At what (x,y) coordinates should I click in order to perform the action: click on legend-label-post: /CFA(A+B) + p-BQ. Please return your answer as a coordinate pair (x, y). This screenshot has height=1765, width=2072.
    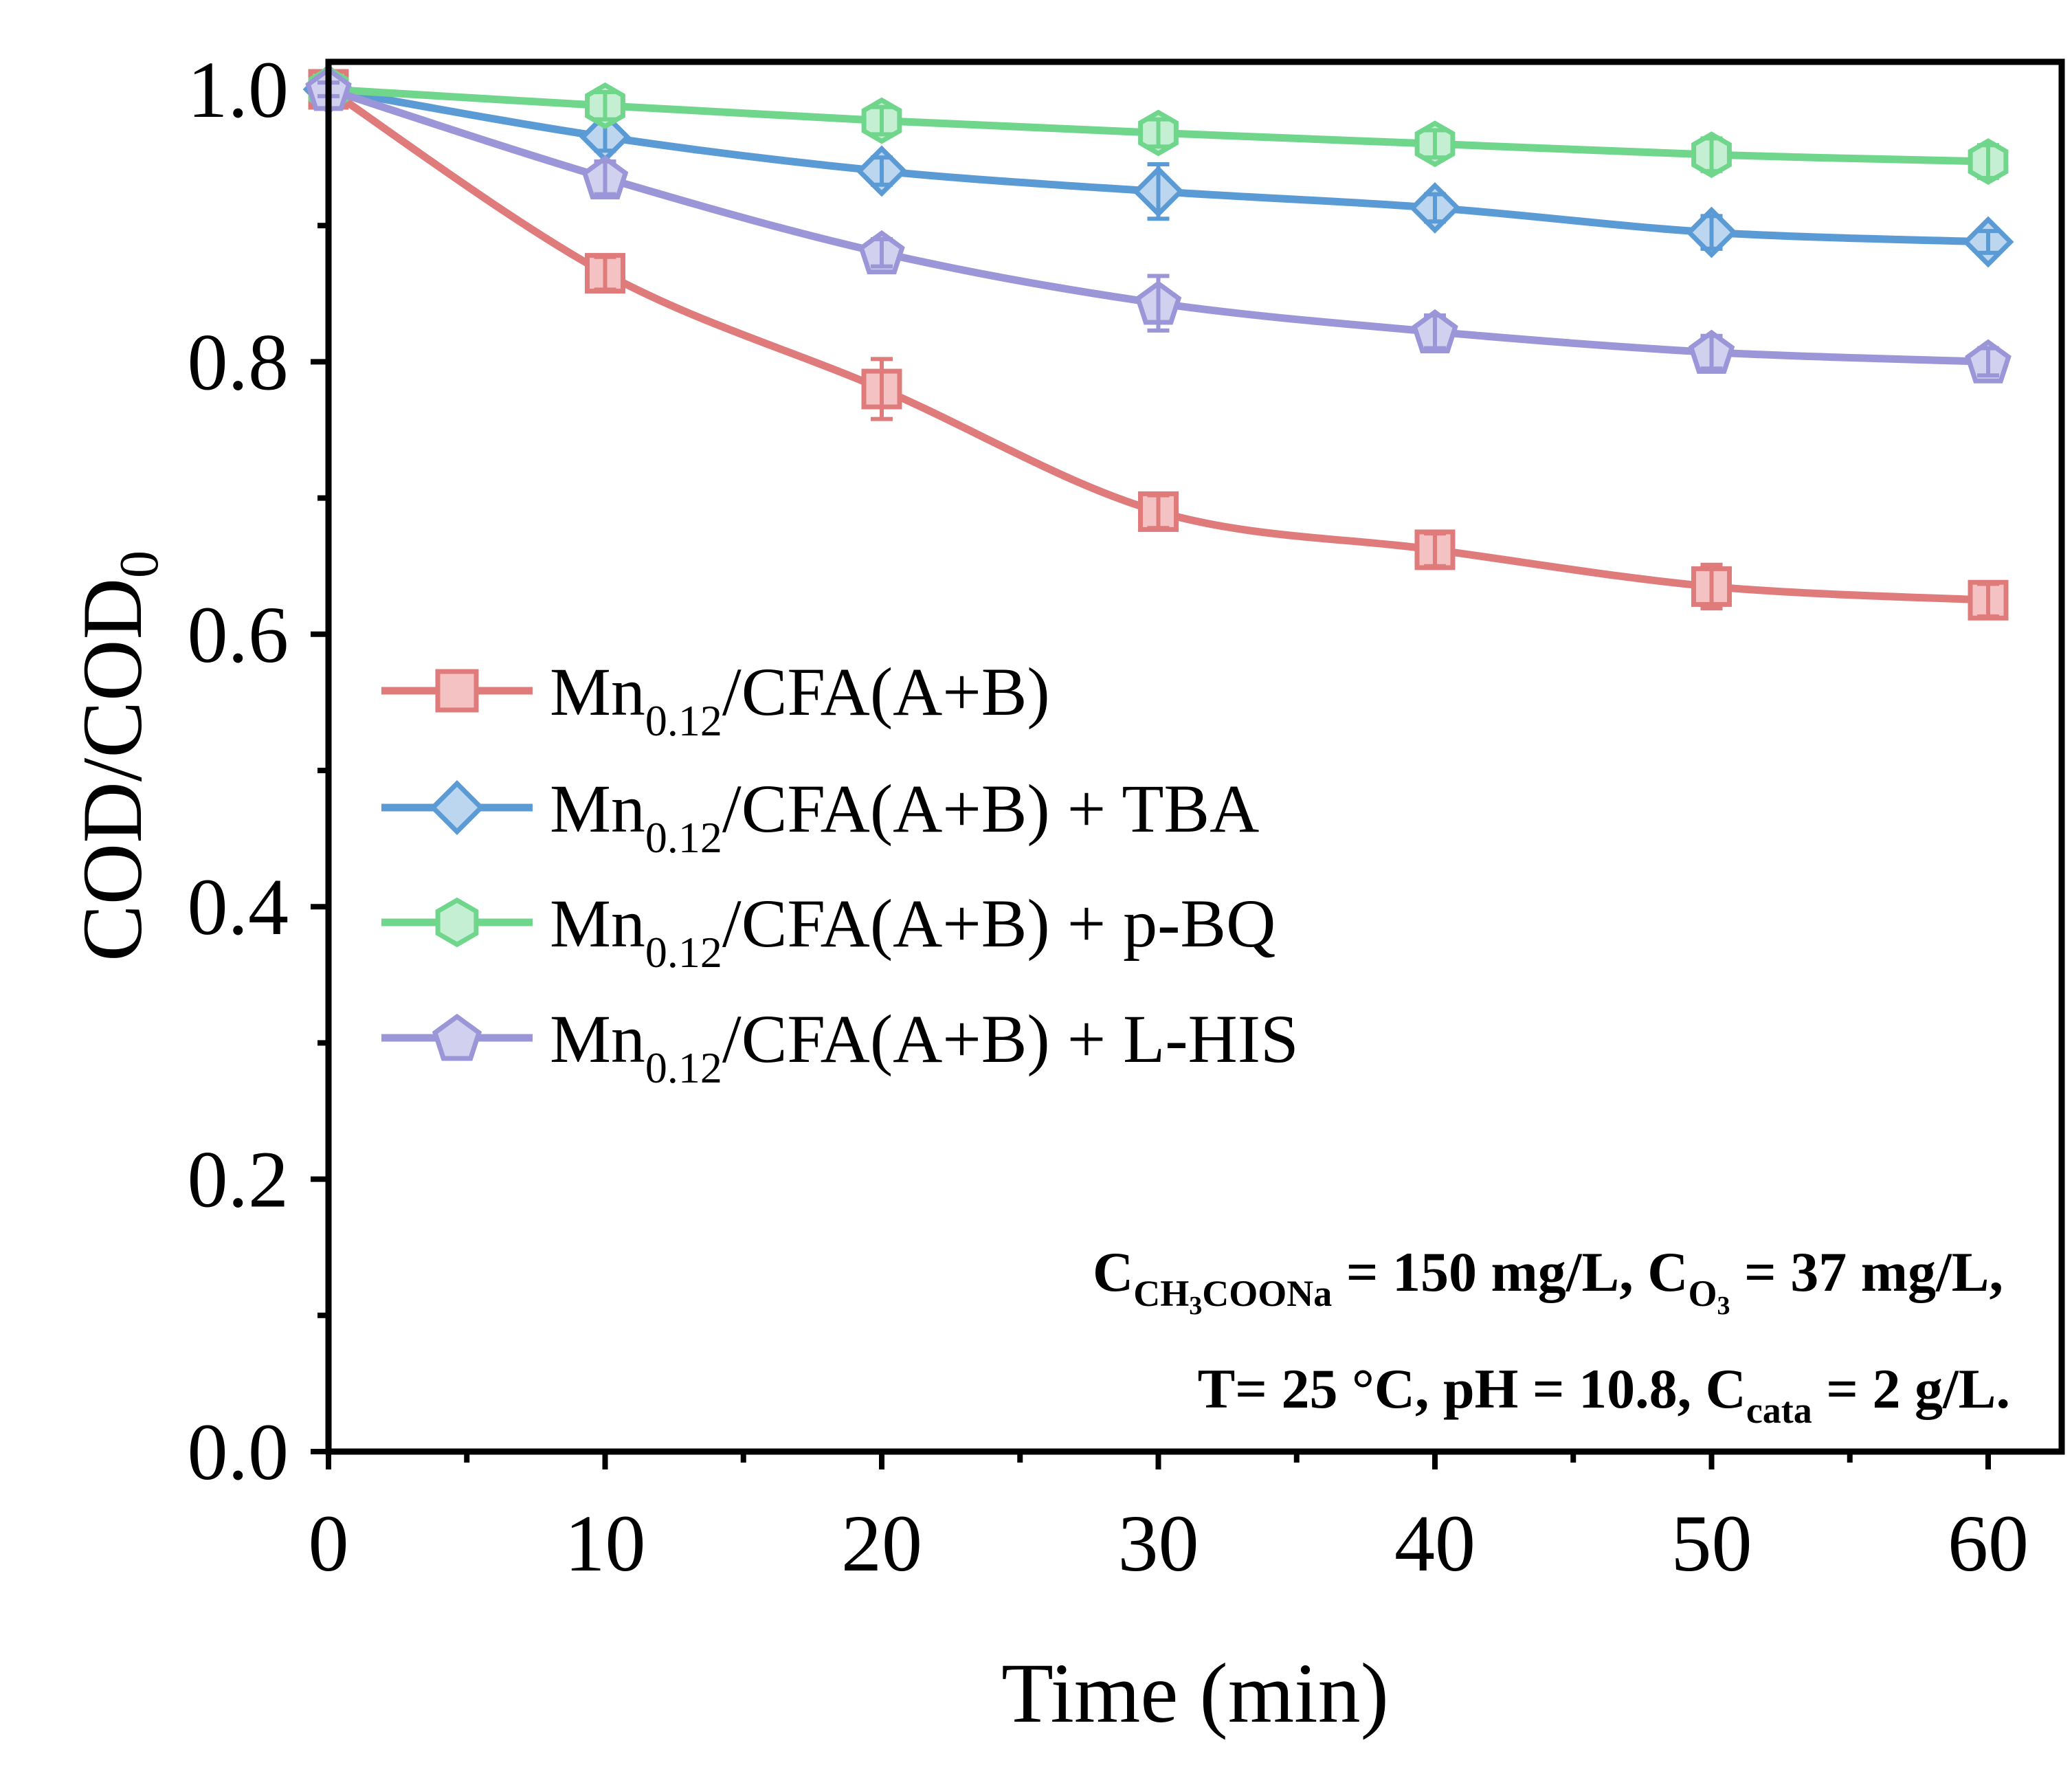
    Looking at the image, I should click on (998, 924).